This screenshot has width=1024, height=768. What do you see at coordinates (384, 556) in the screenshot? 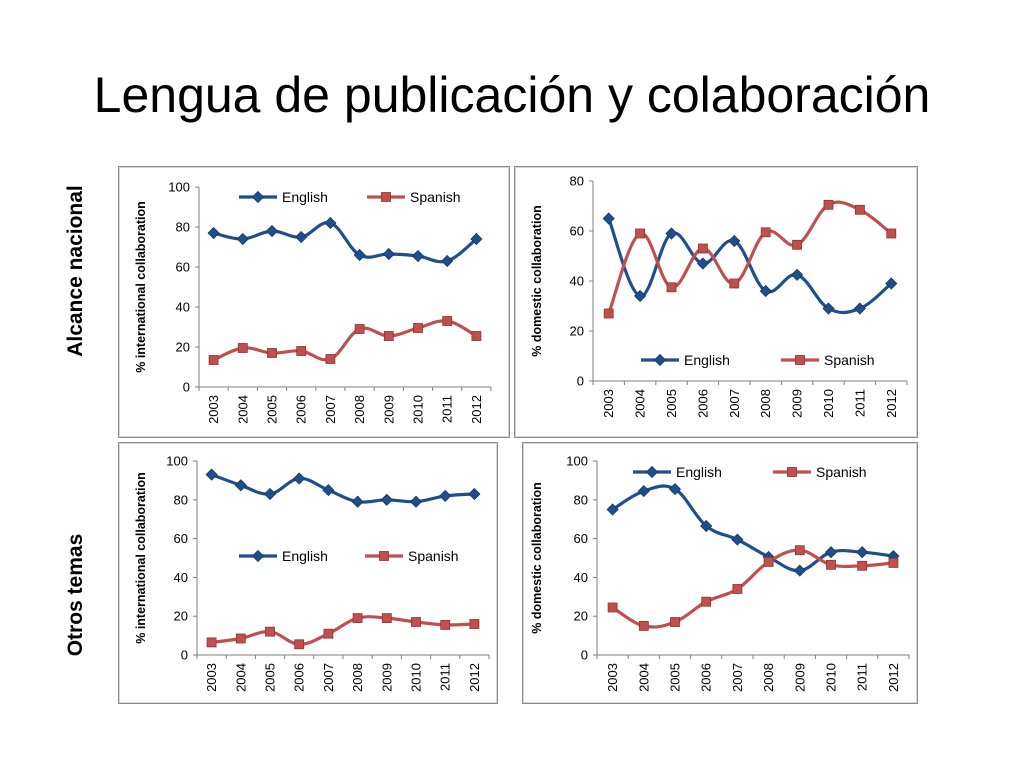
I see `legend-marker-spanish` at bounding box center [384, 556].